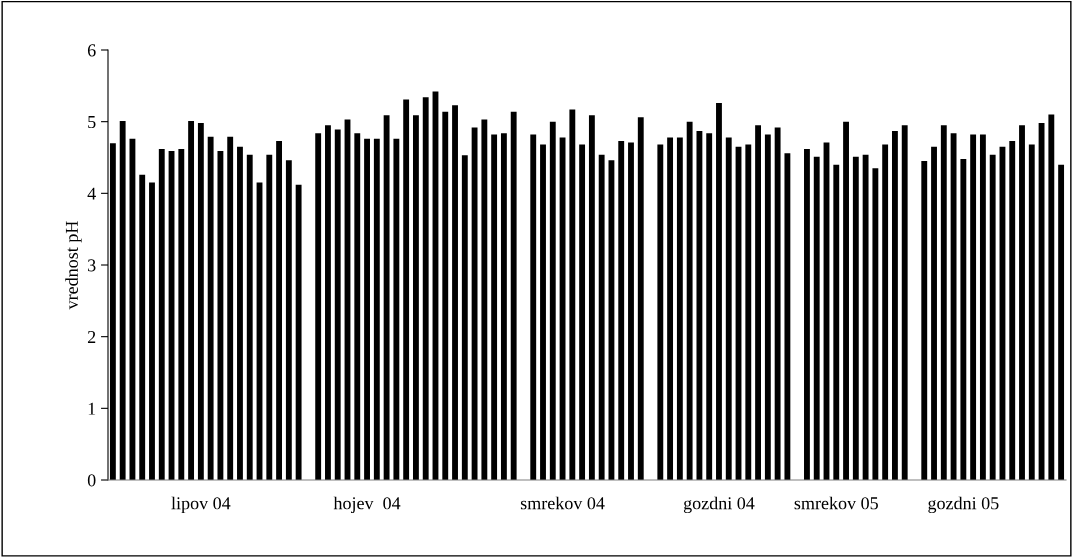  Describe the element at coordinates (367, 505) in the screenshot. I see `x-tick-label: hojev 04` at that location.